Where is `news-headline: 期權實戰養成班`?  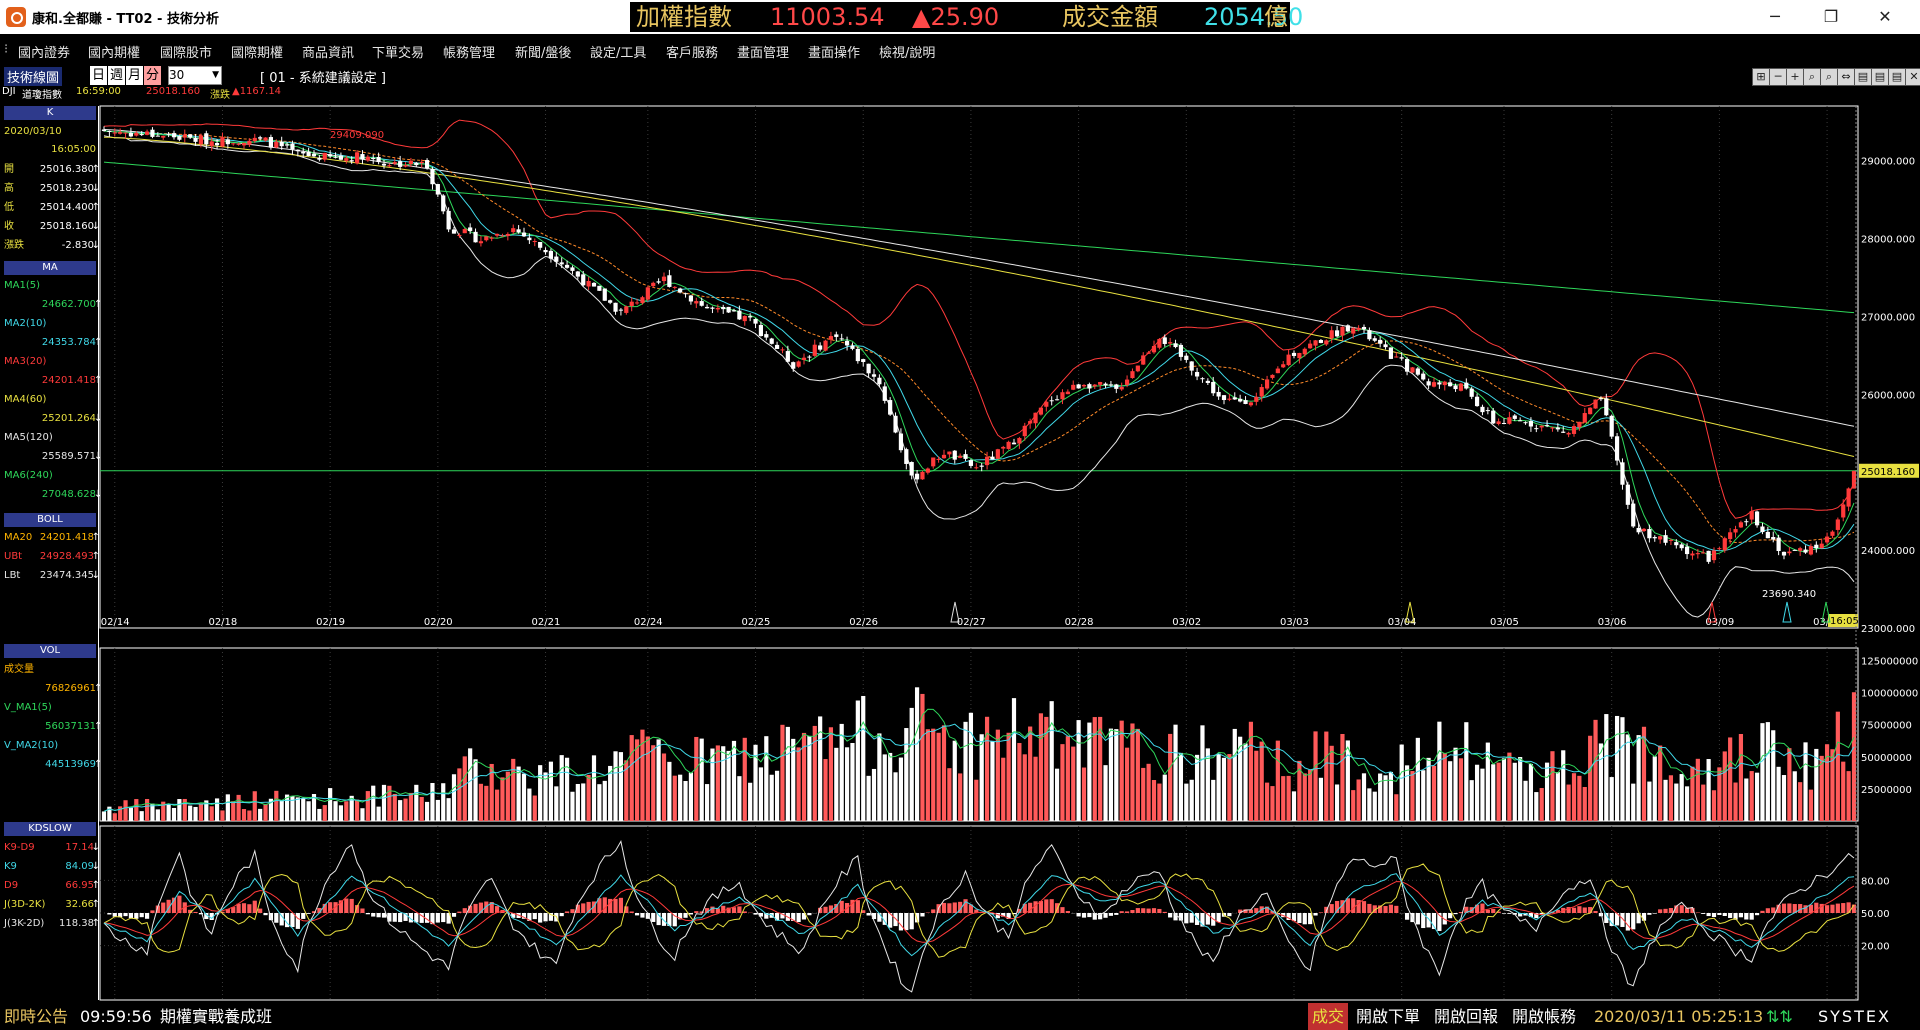 news-headline: 期權實戰養成班 is located at coordinates (216, 1016).